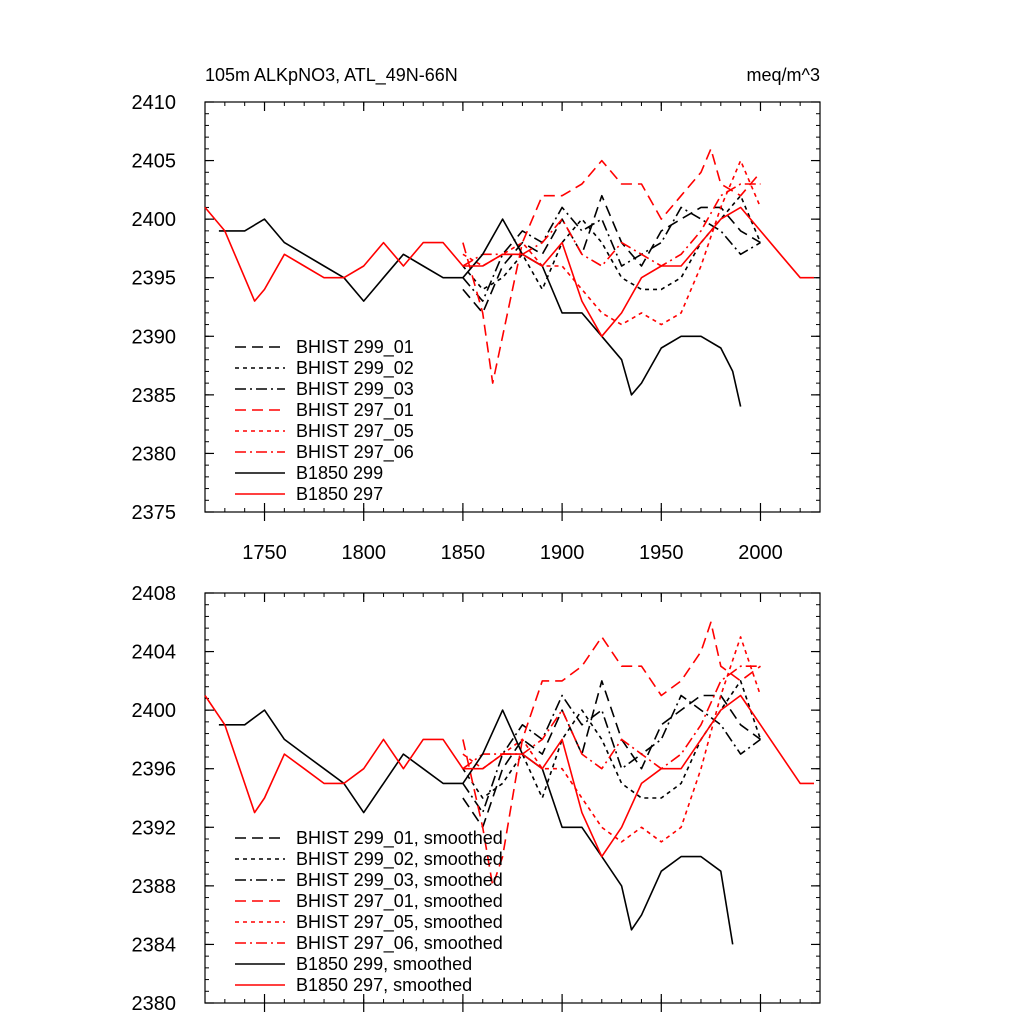 This screenshot has height=1024, width=1024. Describe the element at coordinates (760, 553) in the screenshot. I see `x-tick-label: 2000` at that location.